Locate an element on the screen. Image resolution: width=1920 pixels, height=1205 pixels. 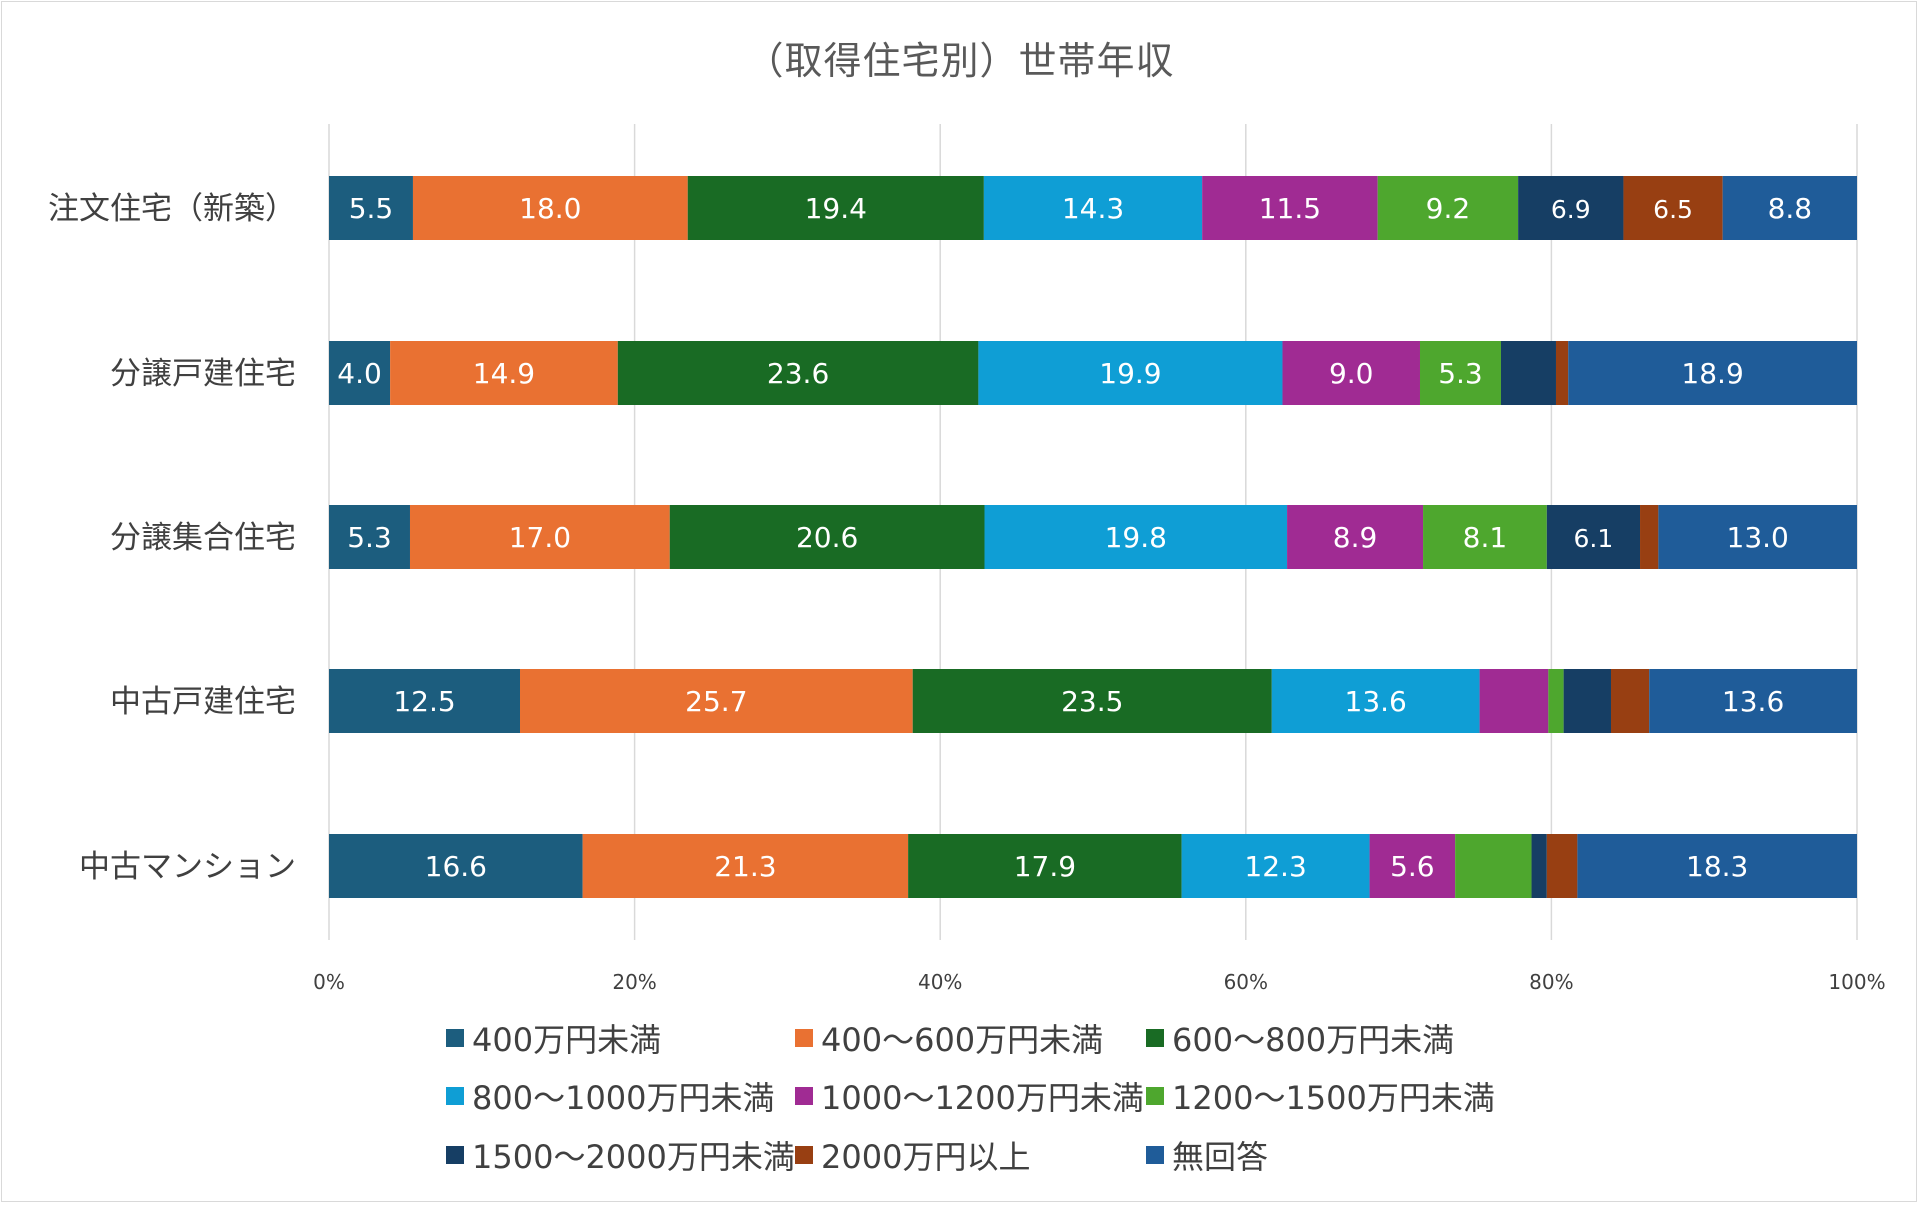
x-tick-label: 0% is located at coordinates (329, 982).